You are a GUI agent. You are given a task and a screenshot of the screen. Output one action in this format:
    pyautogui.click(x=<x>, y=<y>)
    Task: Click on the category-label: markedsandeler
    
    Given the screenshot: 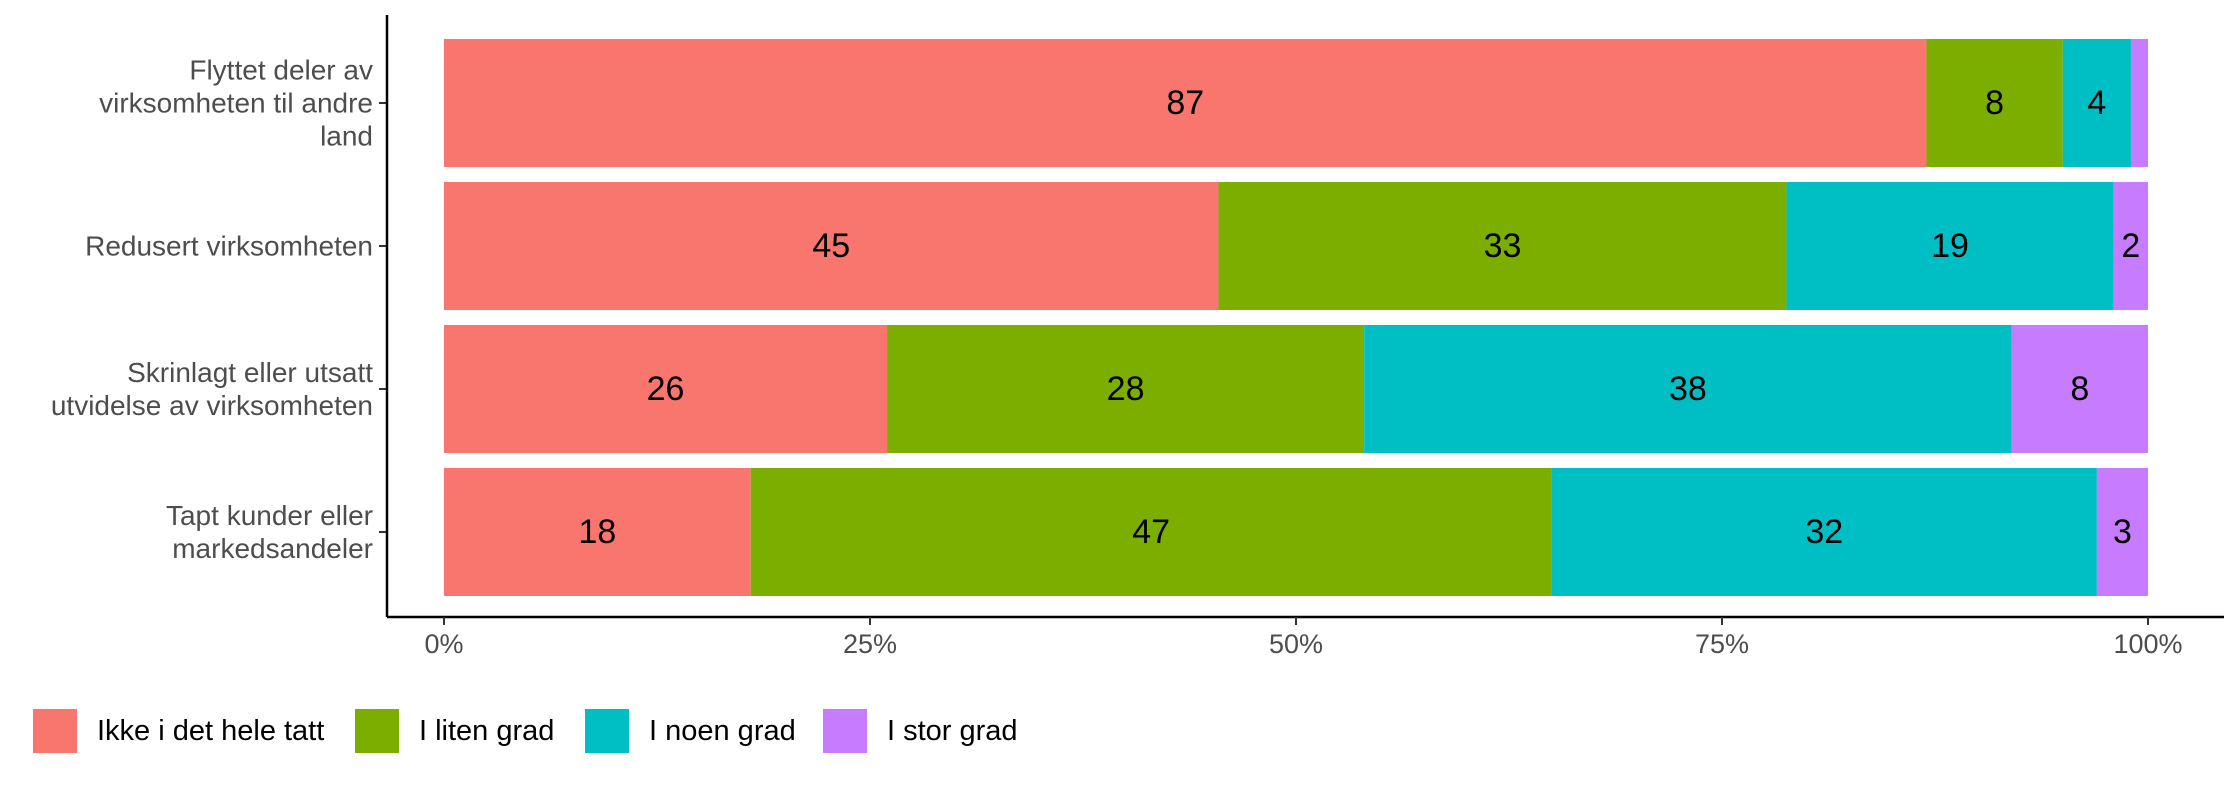 What is the action you would take?
    pyautogui.click(x=272, y=548)
    